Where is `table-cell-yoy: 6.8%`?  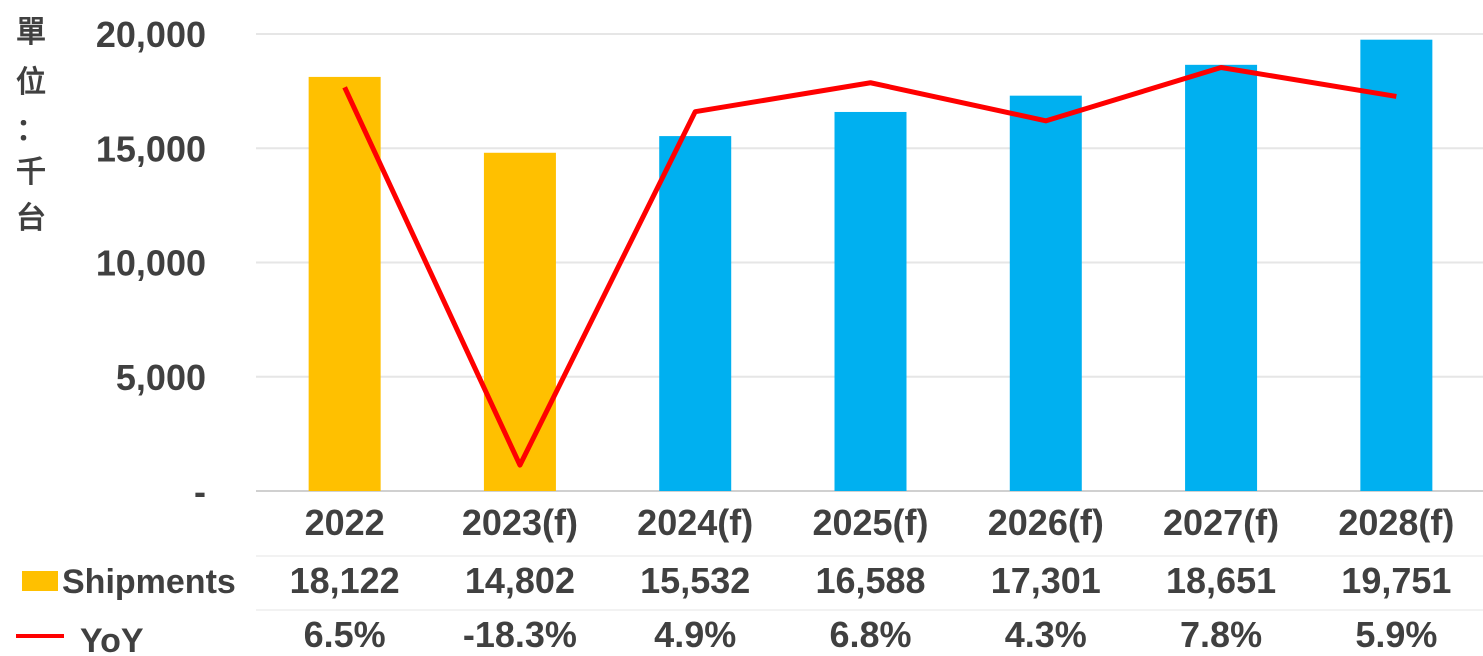
table-cell-yoy: 6.8% is located at coordinates (870, 634).